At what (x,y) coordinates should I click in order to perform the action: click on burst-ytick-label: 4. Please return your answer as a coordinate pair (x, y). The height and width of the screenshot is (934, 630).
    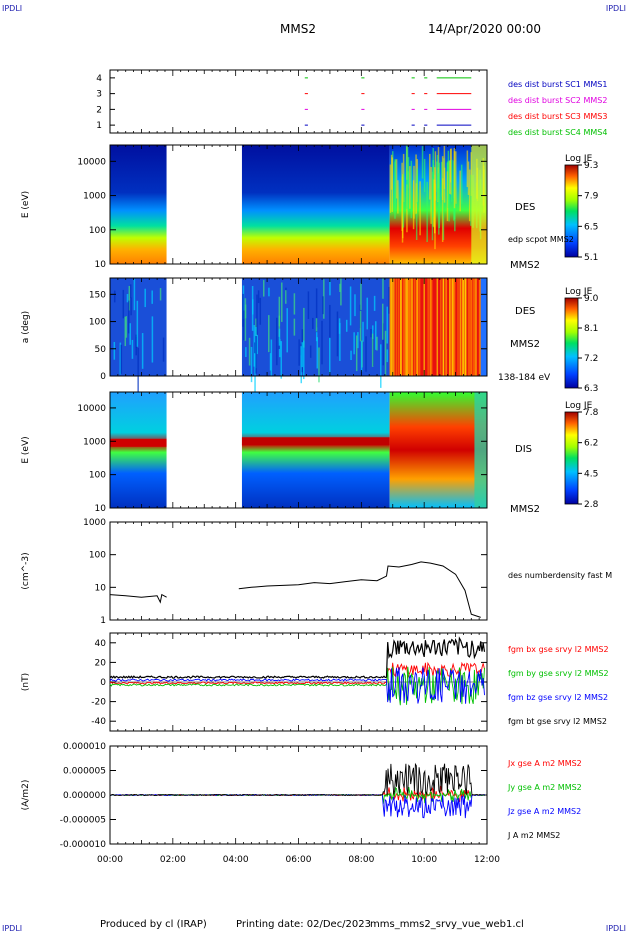
    Looking at the image, I should click on (99, 79).